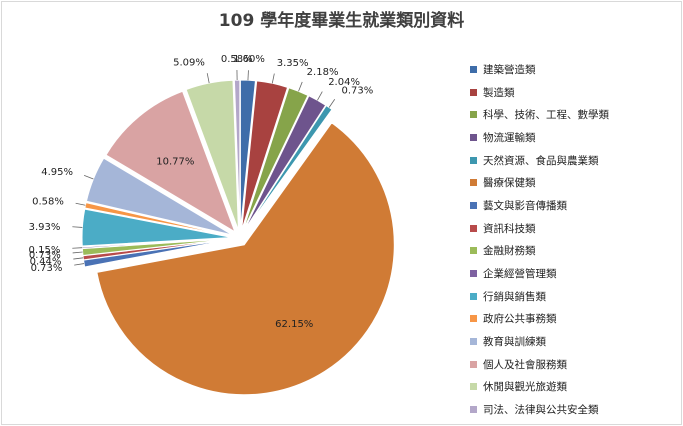 The width and height of the screenshot is (683, 426). I want to click on legend-item: 金融財務類, so click(575, 251).